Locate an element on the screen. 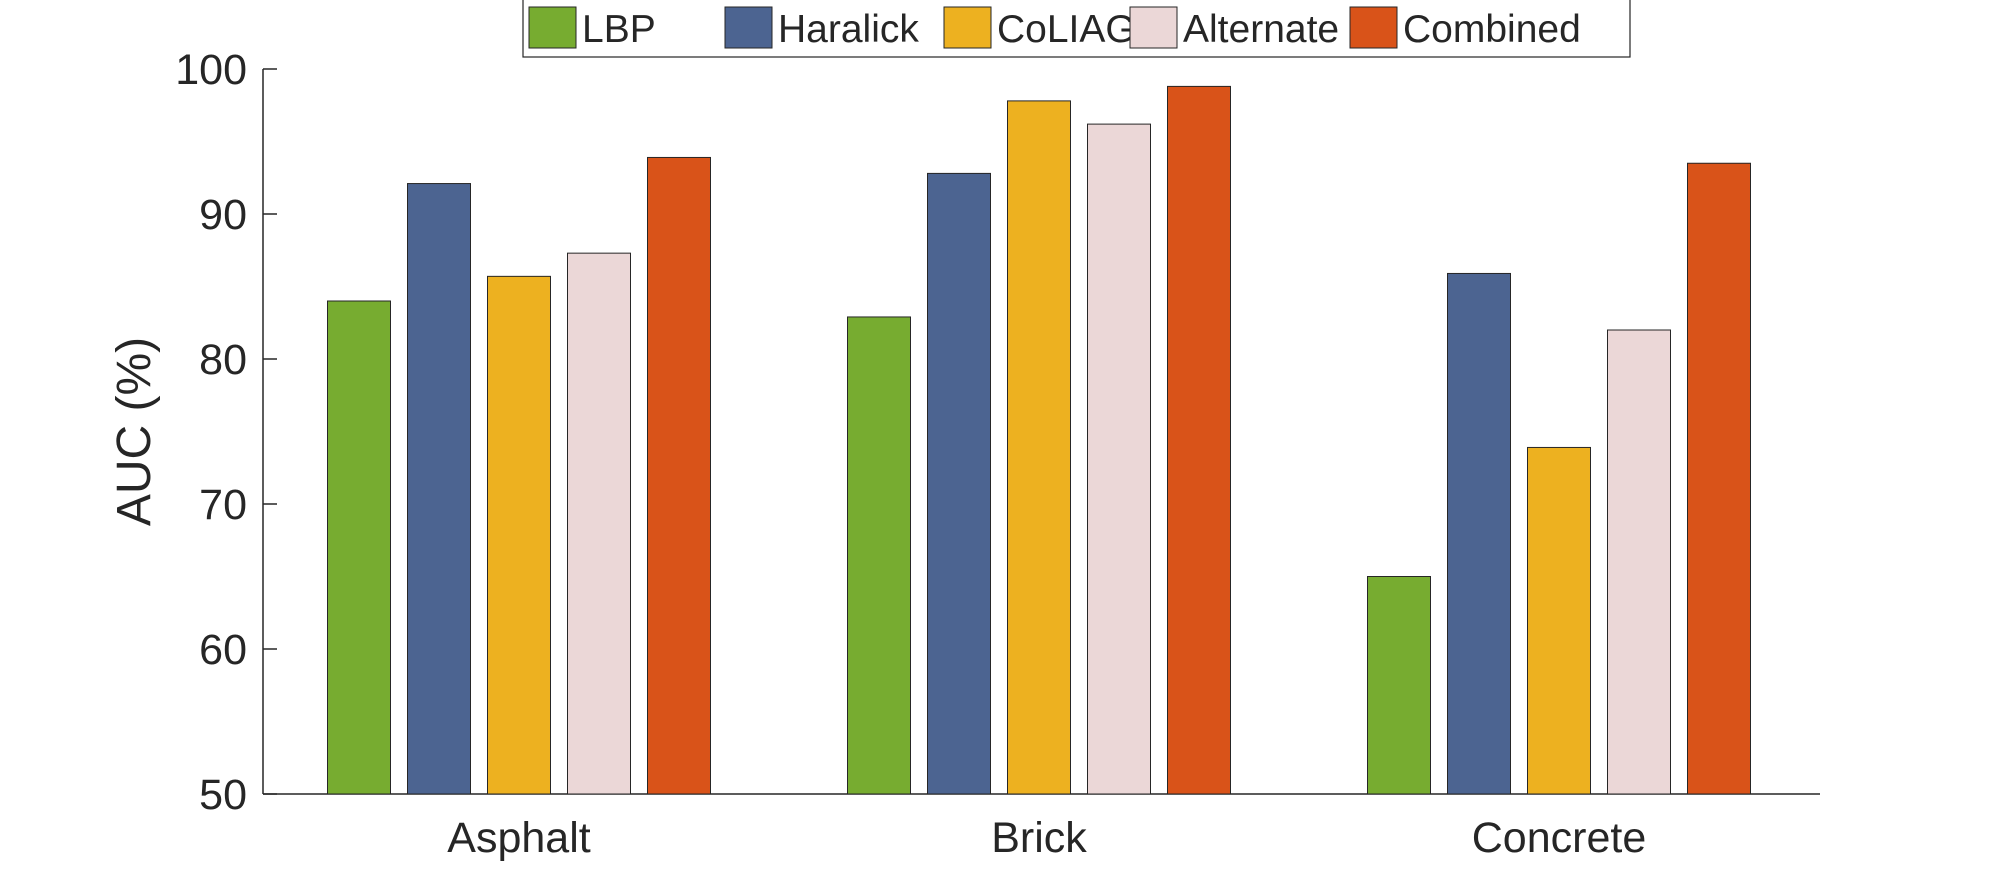  bar-lbp-concrete is located at coordinates (1399, 685).